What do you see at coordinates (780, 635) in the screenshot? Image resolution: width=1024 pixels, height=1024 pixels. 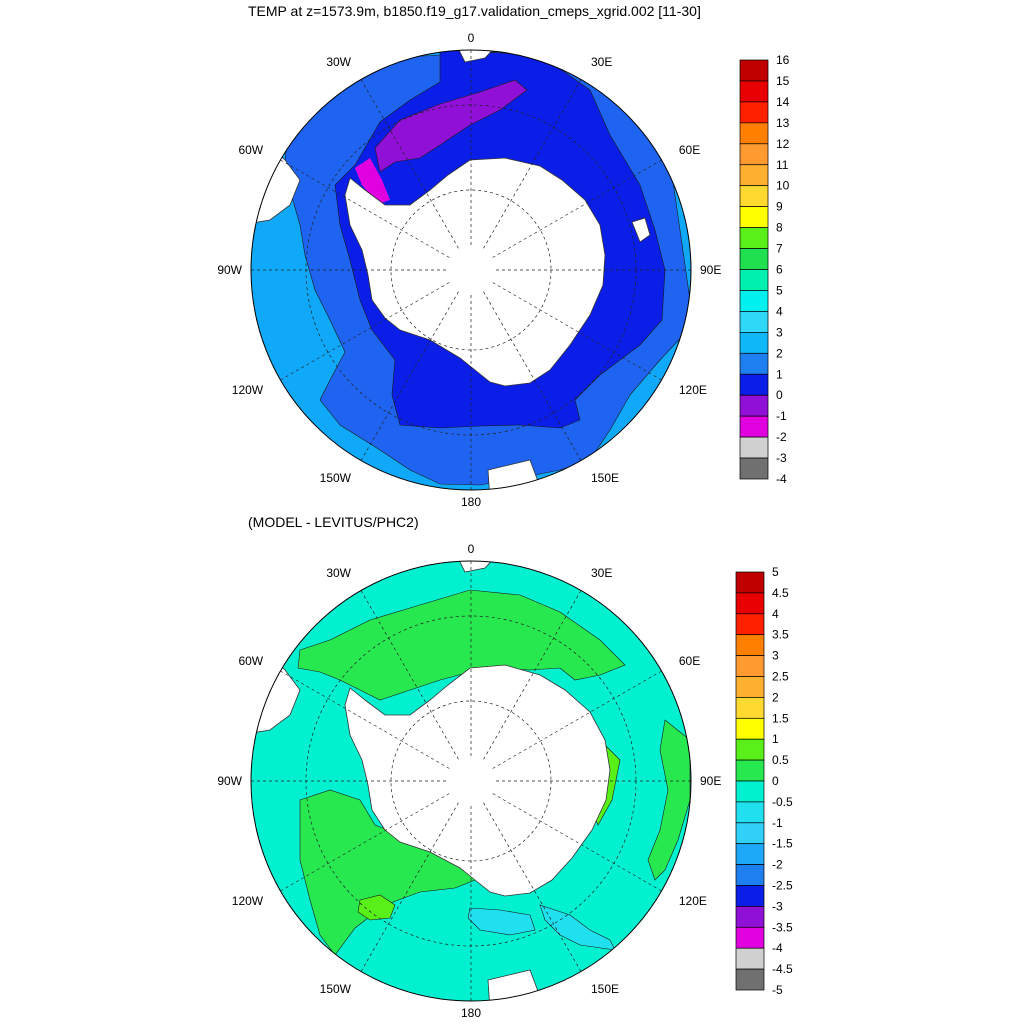 I see `bottom-colorbar-label-3: 3.5` at bounding box center [780, 635].